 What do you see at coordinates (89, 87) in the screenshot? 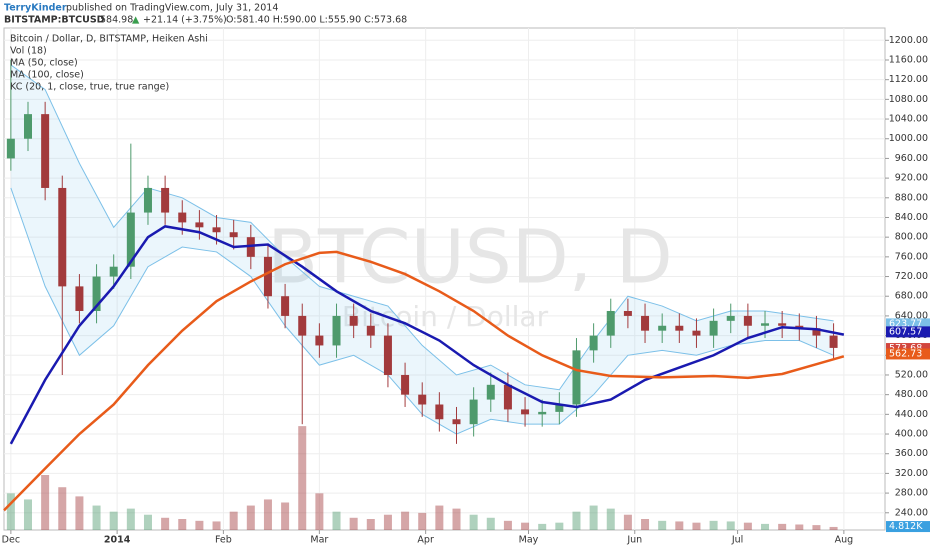
I see `legend-entry: KC (20, 1, close, true, true range)` at bounding box center [89, 87].